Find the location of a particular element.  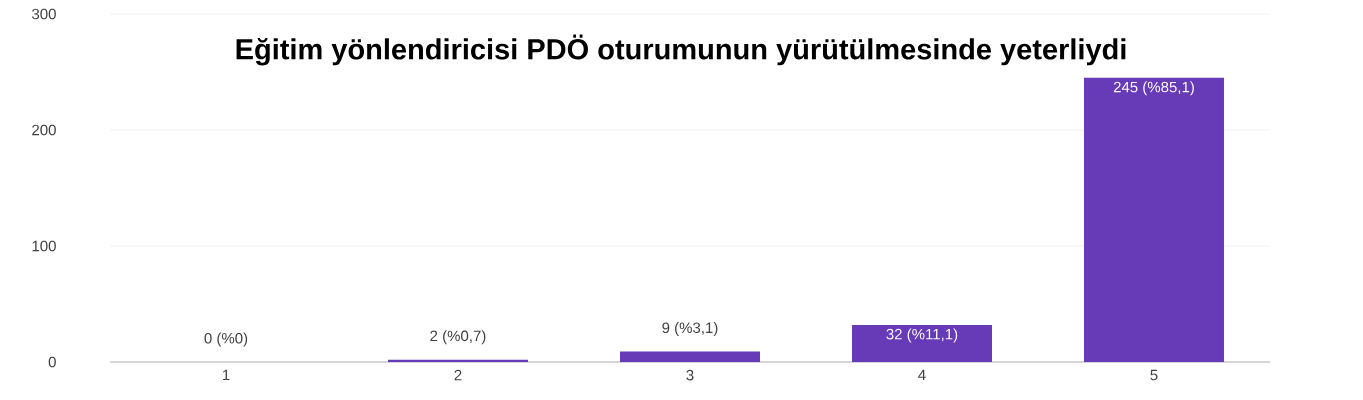

data-label: 32 (%11,1) is located at coordinates (922, 335).